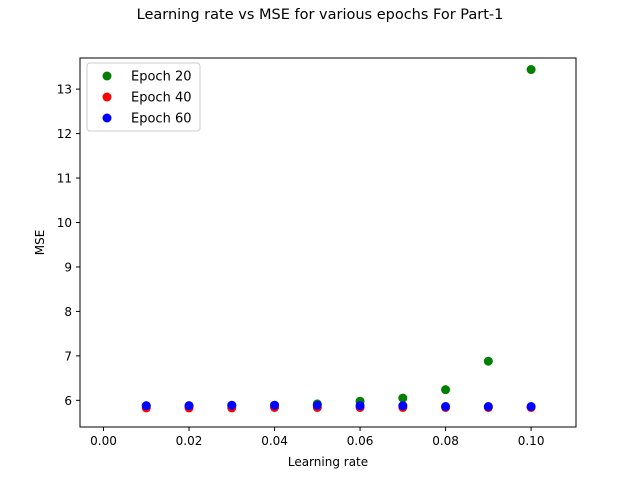 The width and height of the screenshot is (640, 480). Describe the element at coordinates (103, 441) in the screenshot. I see `x-tick-label: 0.00` at that location.